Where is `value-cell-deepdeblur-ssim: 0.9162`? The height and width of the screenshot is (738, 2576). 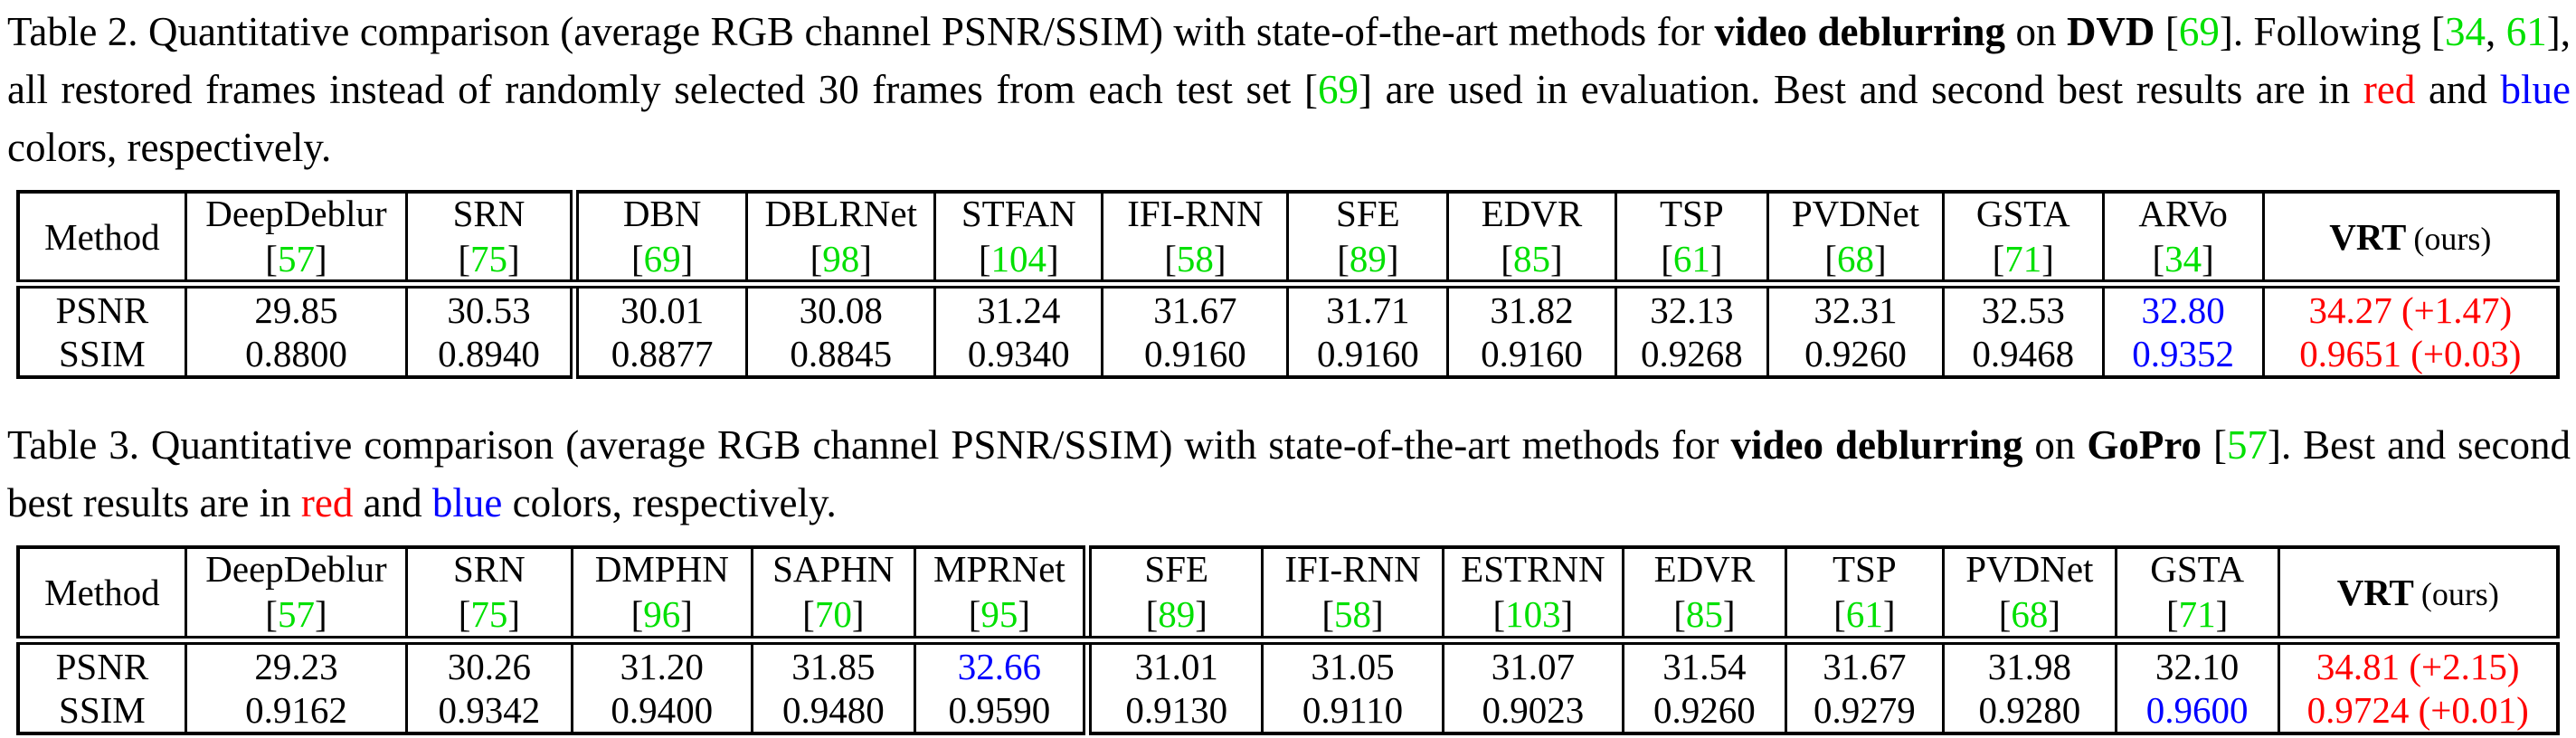 value-cell-deepdeblur-ssim: 0.9162 is located at coordinates (295, 711).